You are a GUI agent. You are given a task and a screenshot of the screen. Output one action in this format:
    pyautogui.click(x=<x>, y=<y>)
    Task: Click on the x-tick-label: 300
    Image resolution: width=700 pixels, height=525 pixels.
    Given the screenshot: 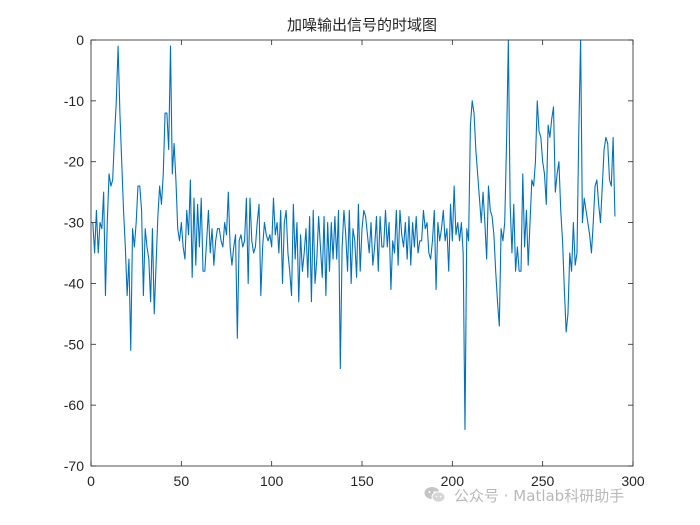 What is the action you would take?
    pyautogui.click(x=633, y=481)
    